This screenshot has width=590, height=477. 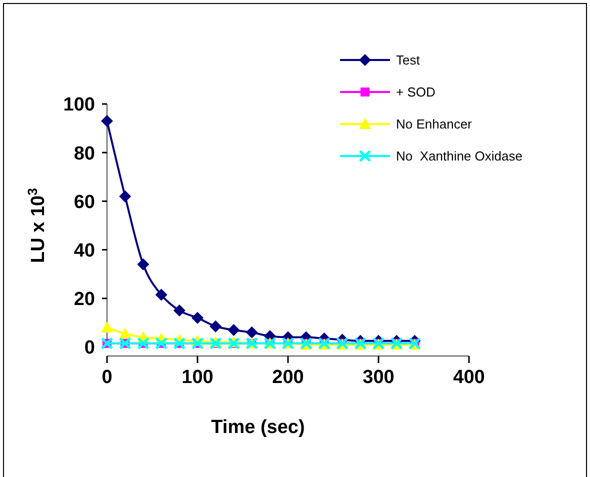 I want to click on legend-label: No Enhancer, so click(x=434, y=124).